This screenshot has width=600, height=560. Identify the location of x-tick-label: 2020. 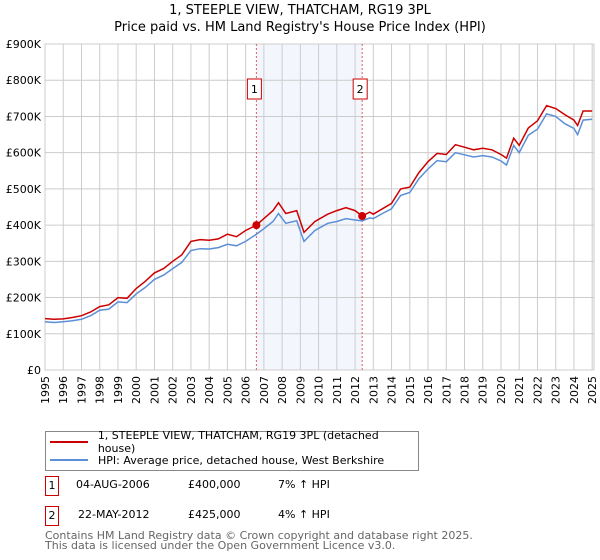
(501, 390).